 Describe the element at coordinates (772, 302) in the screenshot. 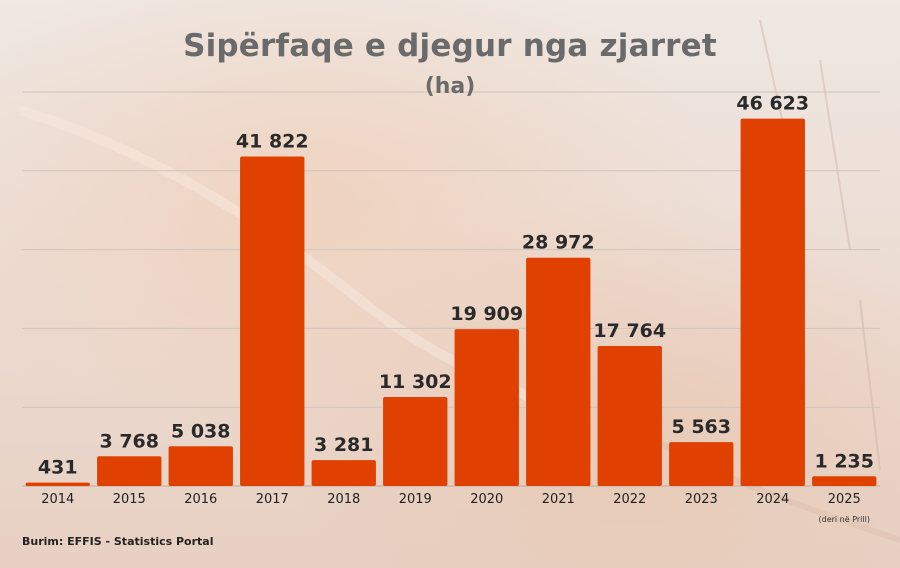

I see `bar-2024` at that location.